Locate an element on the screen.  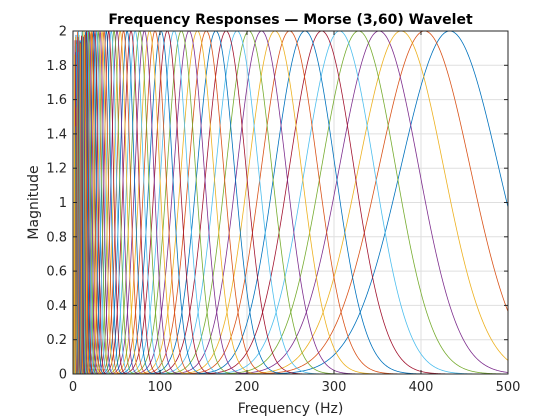
y-tick-label: 2 is located at coordinates (63, 32).